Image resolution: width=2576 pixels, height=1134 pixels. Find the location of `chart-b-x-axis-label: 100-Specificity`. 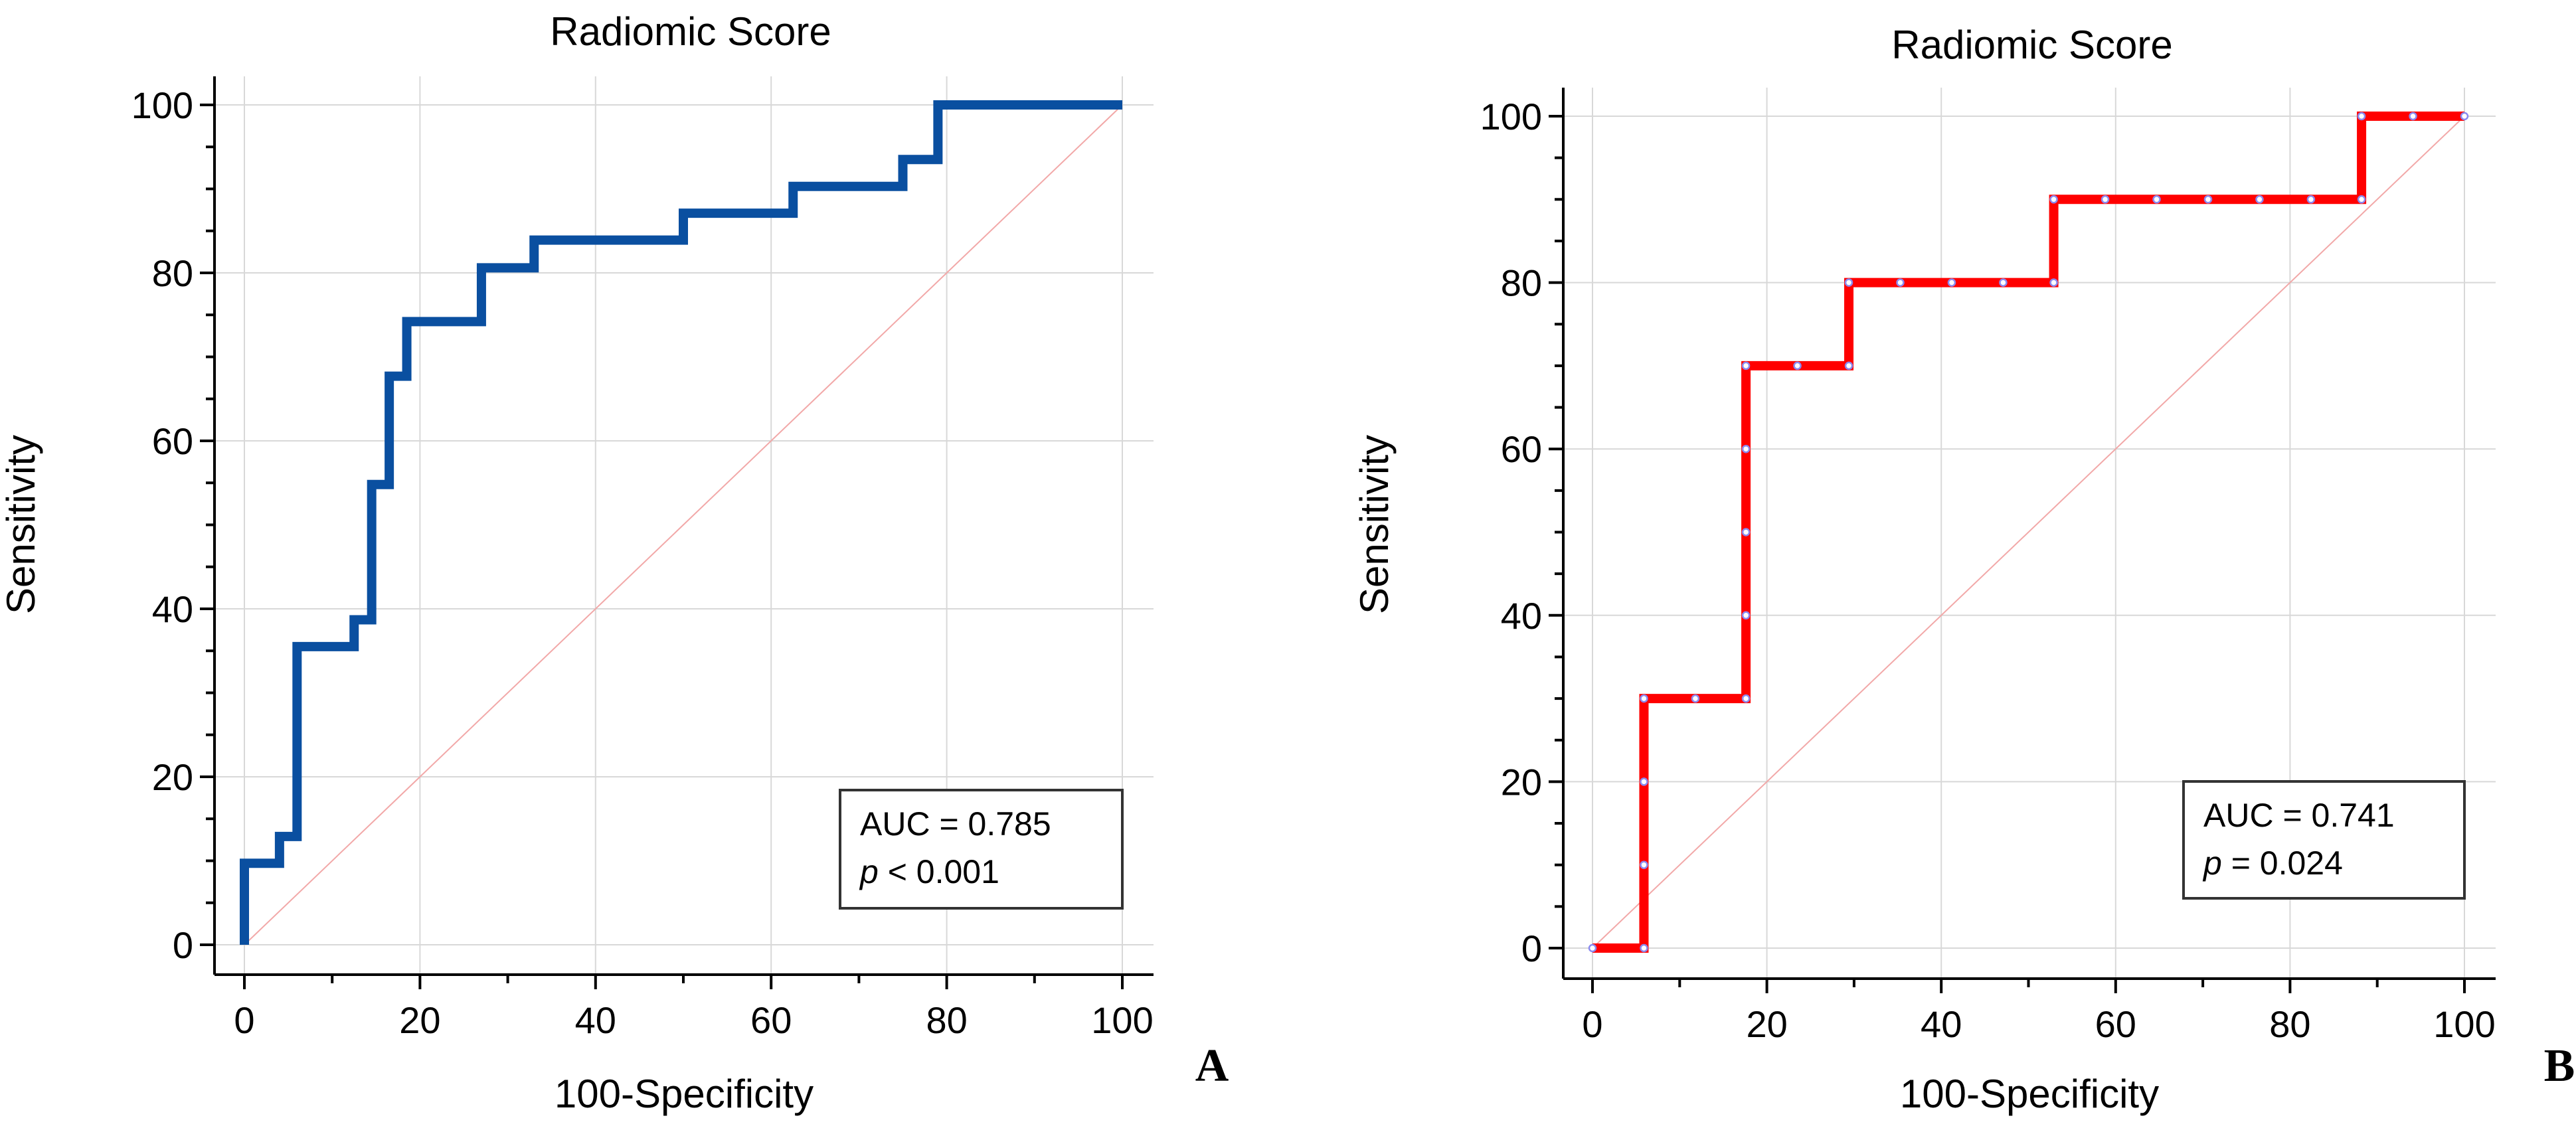

chart-b-x-axis-label: 100-Specificity is located at coordinates (2029, 1094).